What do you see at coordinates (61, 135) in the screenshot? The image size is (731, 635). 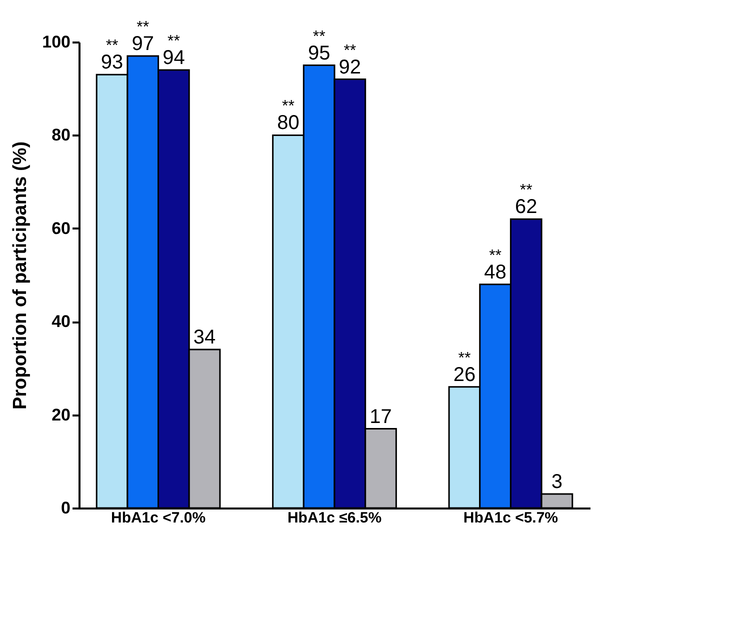 I see `y-tick-label: 80` at bounding box center [61, 135].